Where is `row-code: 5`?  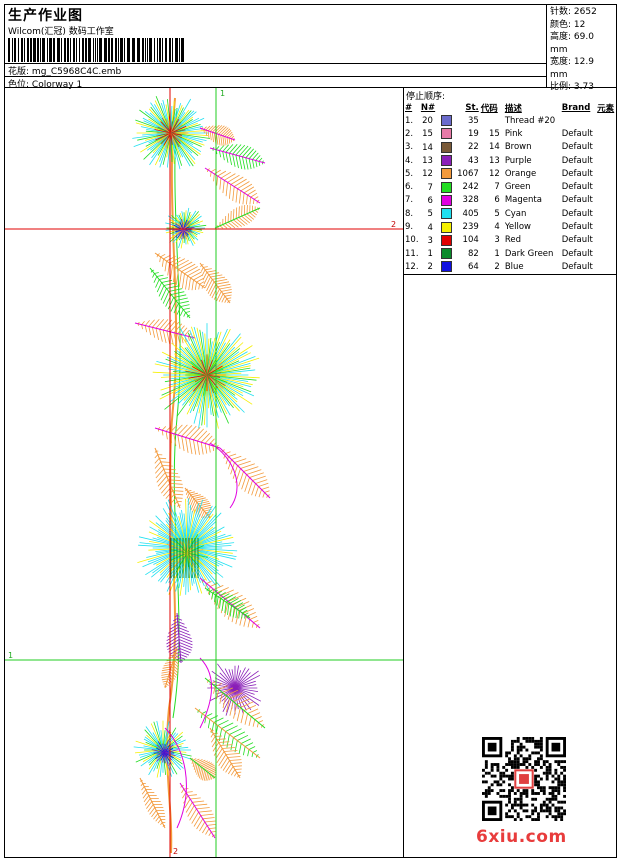
row-code: 5 is located at coordinates (497, 213).